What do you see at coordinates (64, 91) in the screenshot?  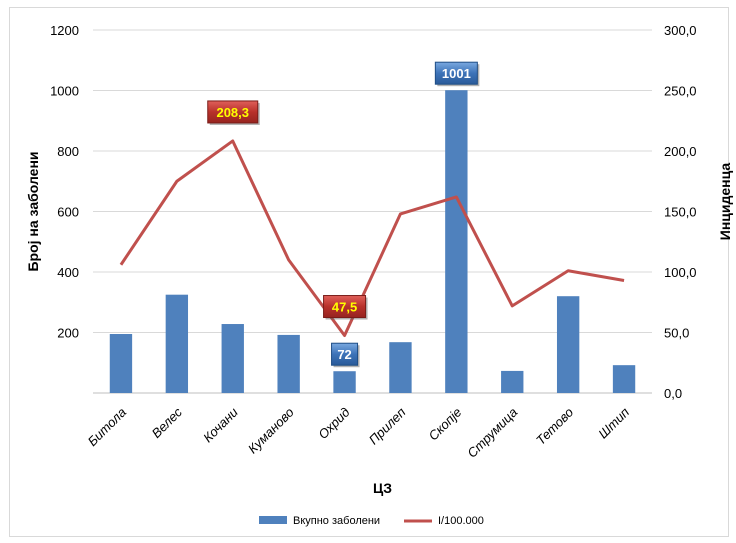 I see `y-tick-label: 1000` at bounding box center [64, 91].